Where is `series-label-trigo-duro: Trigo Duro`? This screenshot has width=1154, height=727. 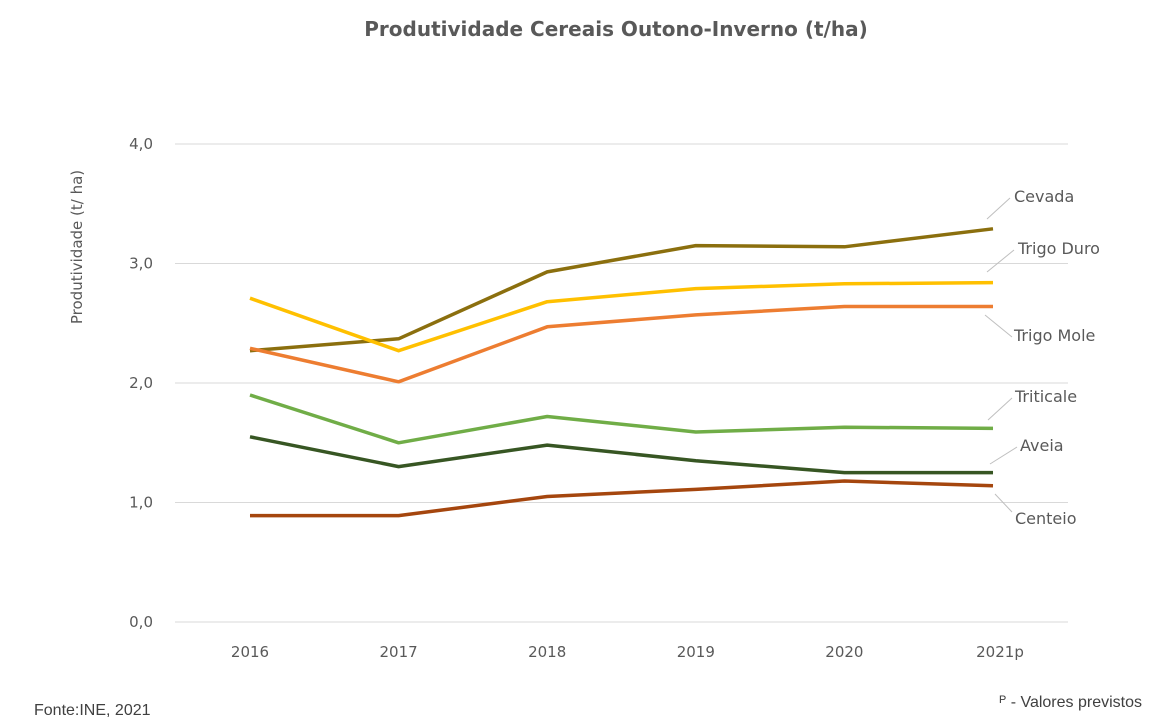 series-label-trigo-duro: Trigo Duro is located at coordinates (1058, 248).